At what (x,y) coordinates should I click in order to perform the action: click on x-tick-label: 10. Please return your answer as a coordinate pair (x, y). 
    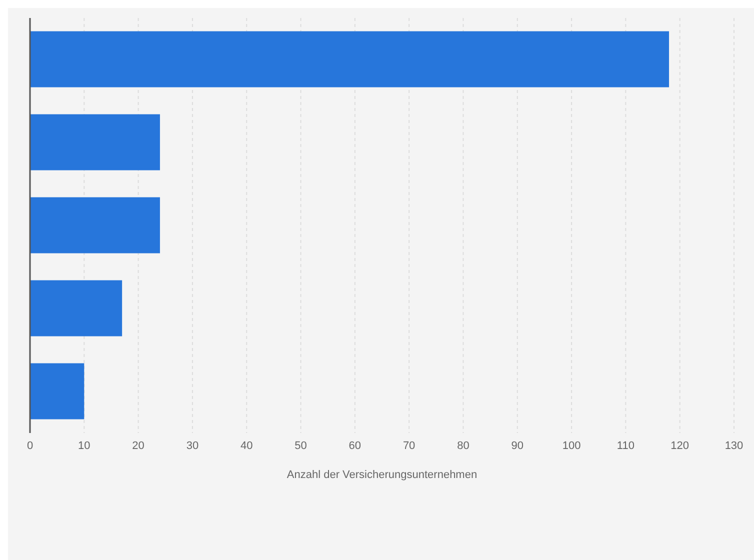
    Looking at the image, I should click on (84, 446).